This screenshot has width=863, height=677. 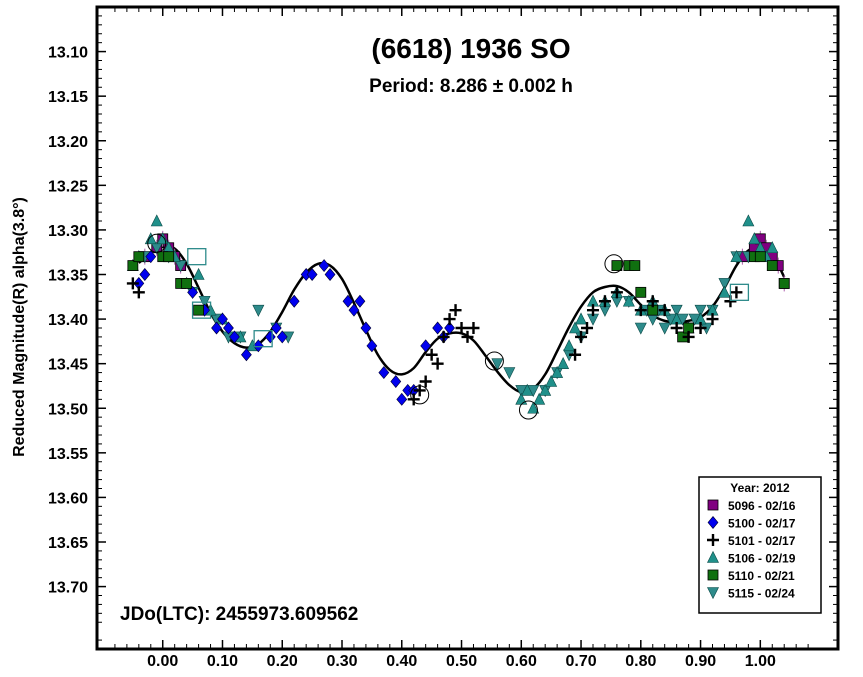 What do you see at coordinates (19, 327) in the screenshot?
I see `y-axis-label: Reduced Magnitude(R) alpha(3.8°)` at bounding box center [19, 327].